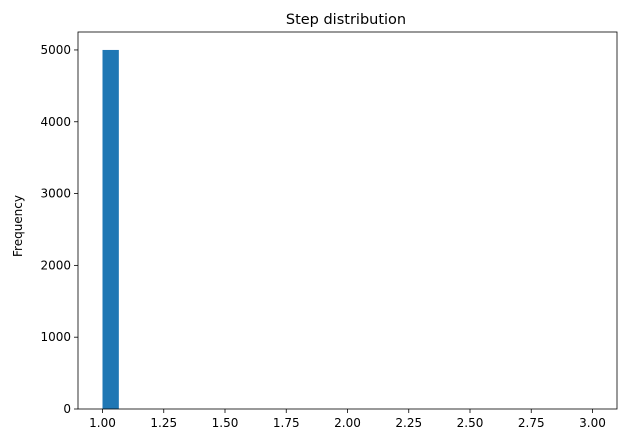 Image resolution: width=626 pixels, height=443 pixels. I want to click on y-tick-label: 4000, so click(55, 122).